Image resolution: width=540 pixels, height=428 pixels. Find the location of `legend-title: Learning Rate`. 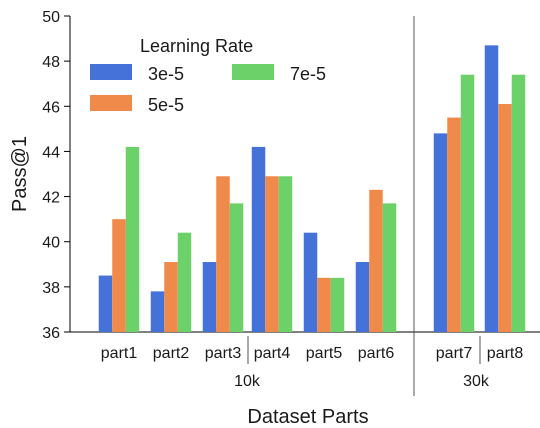

legend-title: Learning Rate is located at coordinates (196, 46).